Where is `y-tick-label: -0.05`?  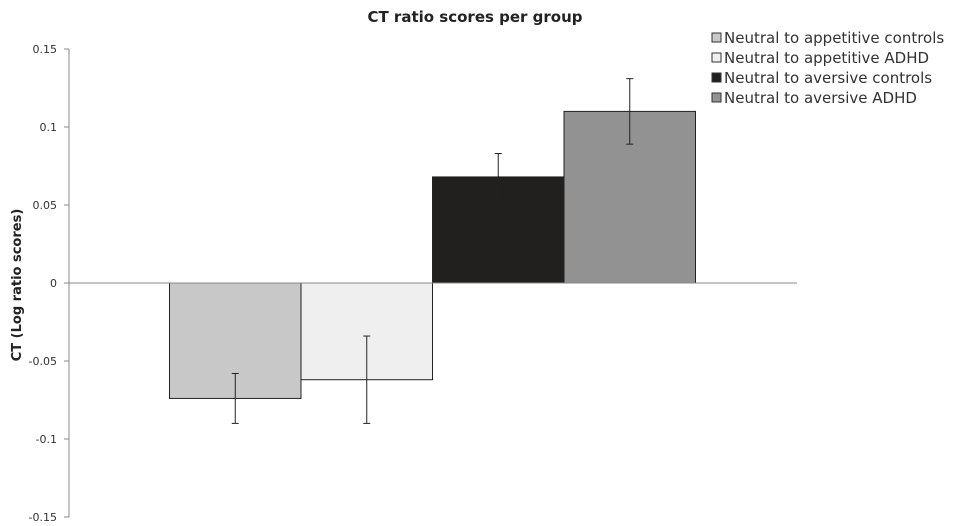
y-tick-label: -0.05 is located at coordinates (43, 361).